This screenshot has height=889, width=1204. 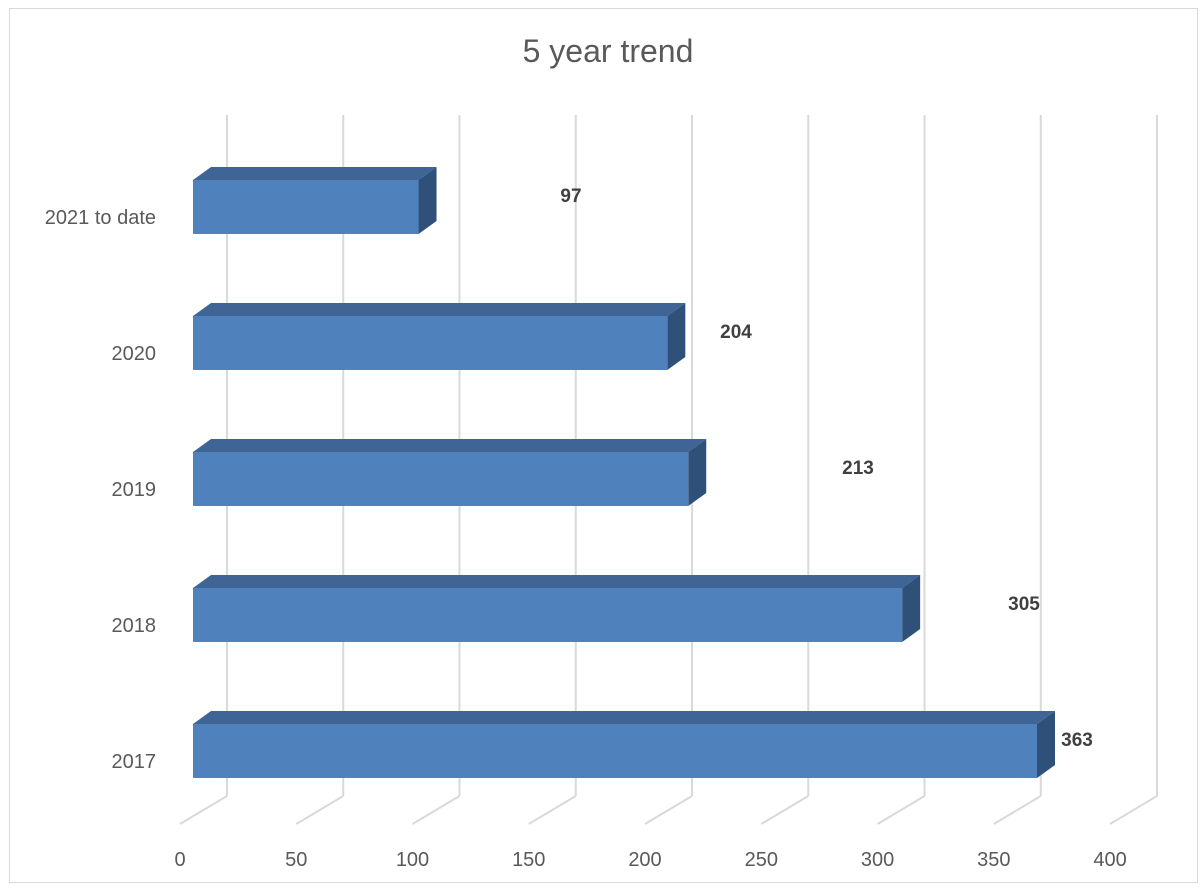 What do you see at coordinates (179, 860) in the screenshot?
I see `x-tick-label: 0` at bounding box center [179, 860].